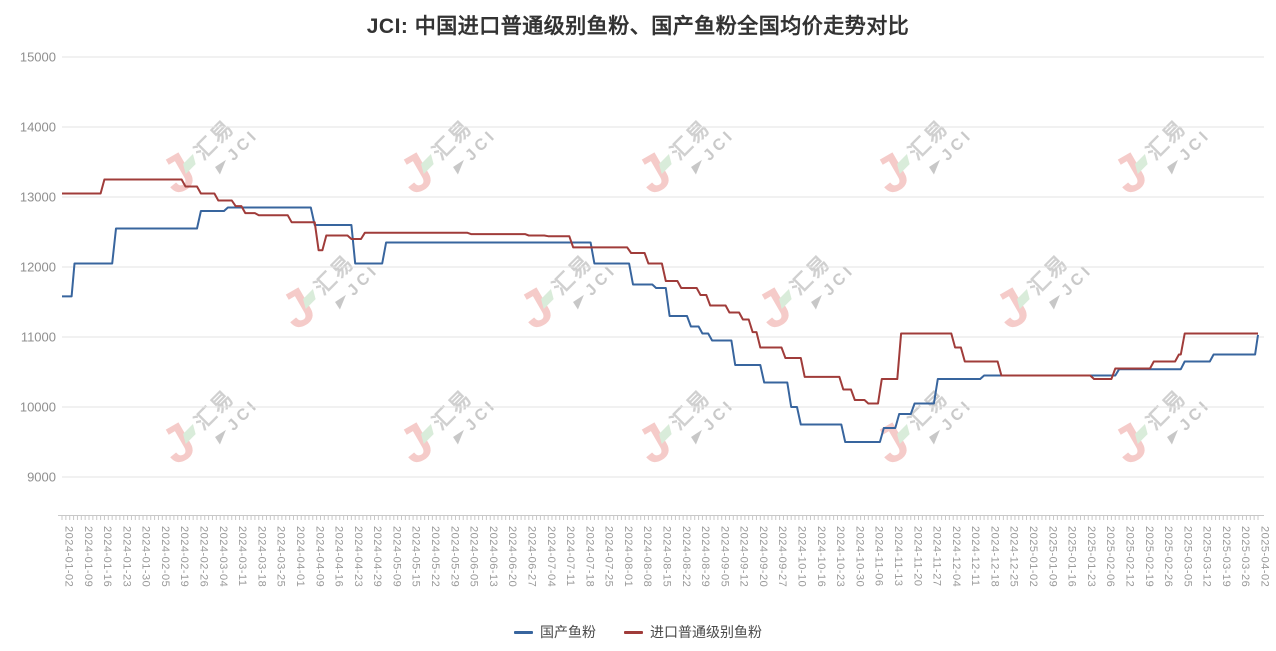  Describe the element at coordinates (223, 556) in the screenshot. I see `x-axis-date-label: 2024-03-04` at that location.